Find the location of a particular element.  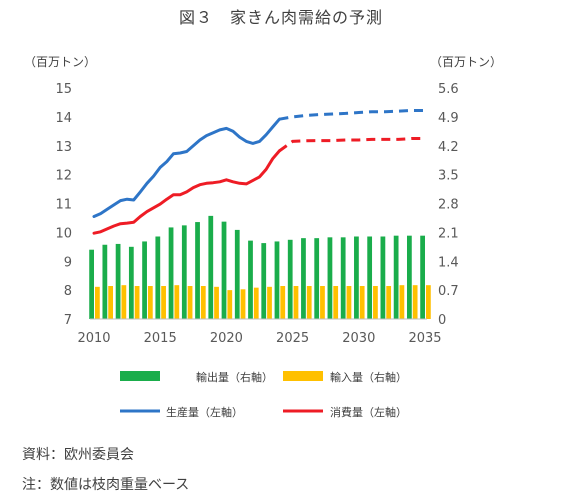

right-tick-label: 0.7 is located at coordinates (448, 291).